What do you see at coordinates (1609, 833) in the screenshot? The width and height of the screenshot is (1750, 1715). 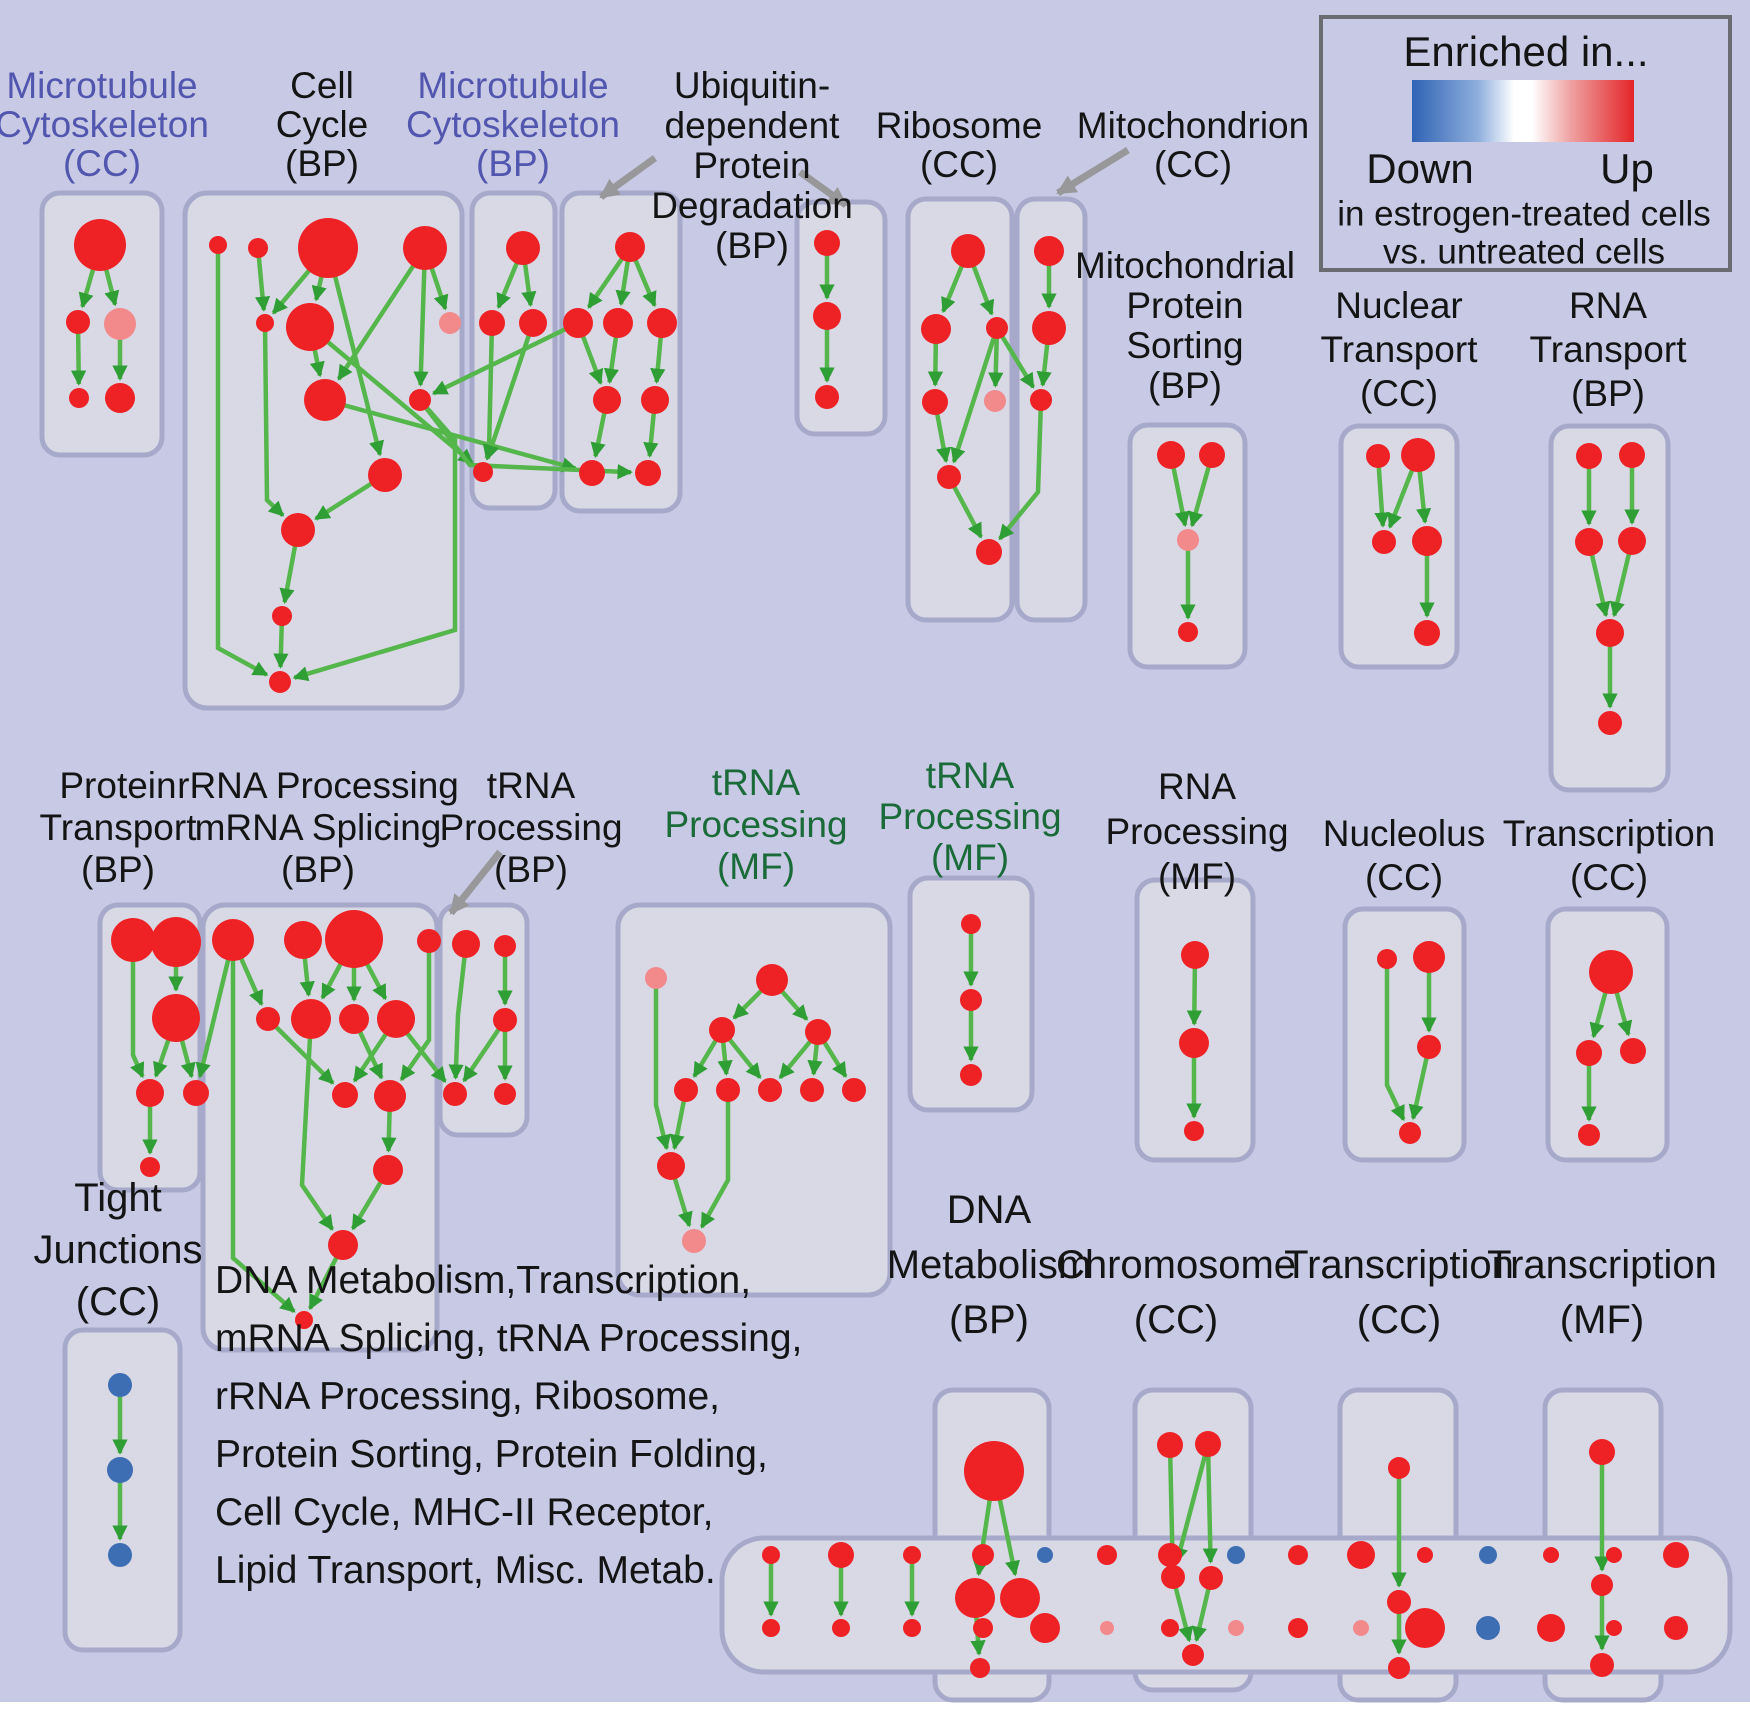 I see `label-transcription-cc-row2-line-1: Transcription` at bounding box center [1609, 833].